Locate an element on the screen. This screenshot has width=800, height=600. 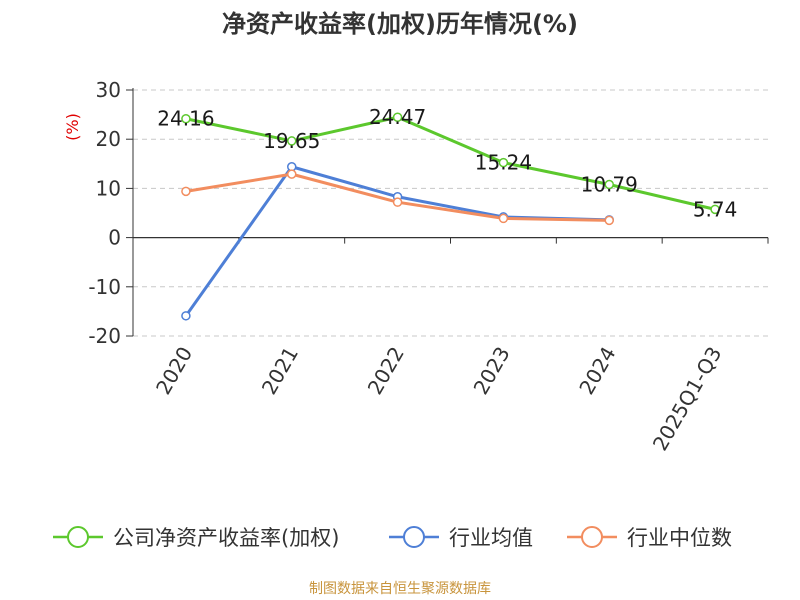
data-labels: 24.16 19.65 24.47 15.24 10.79 5.74 is located at coordinates (447, 163).